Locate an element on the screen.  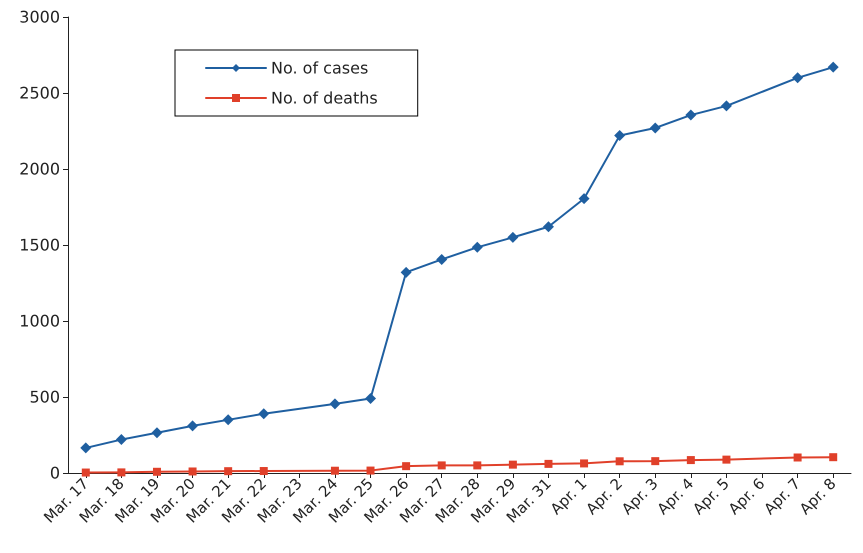
y-tick-label: 3000 is located at coordinates (39, 17).